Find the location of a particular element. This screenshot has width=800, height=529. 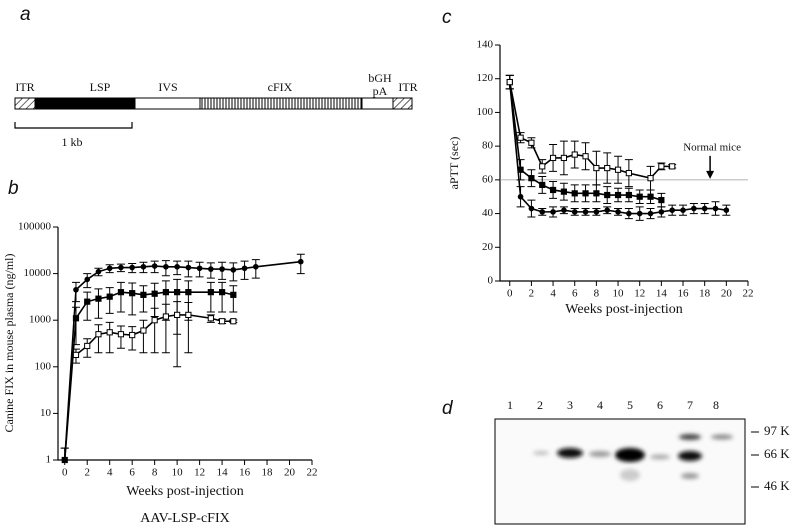

segment-label: ITR is located at coordinates (407, 87).